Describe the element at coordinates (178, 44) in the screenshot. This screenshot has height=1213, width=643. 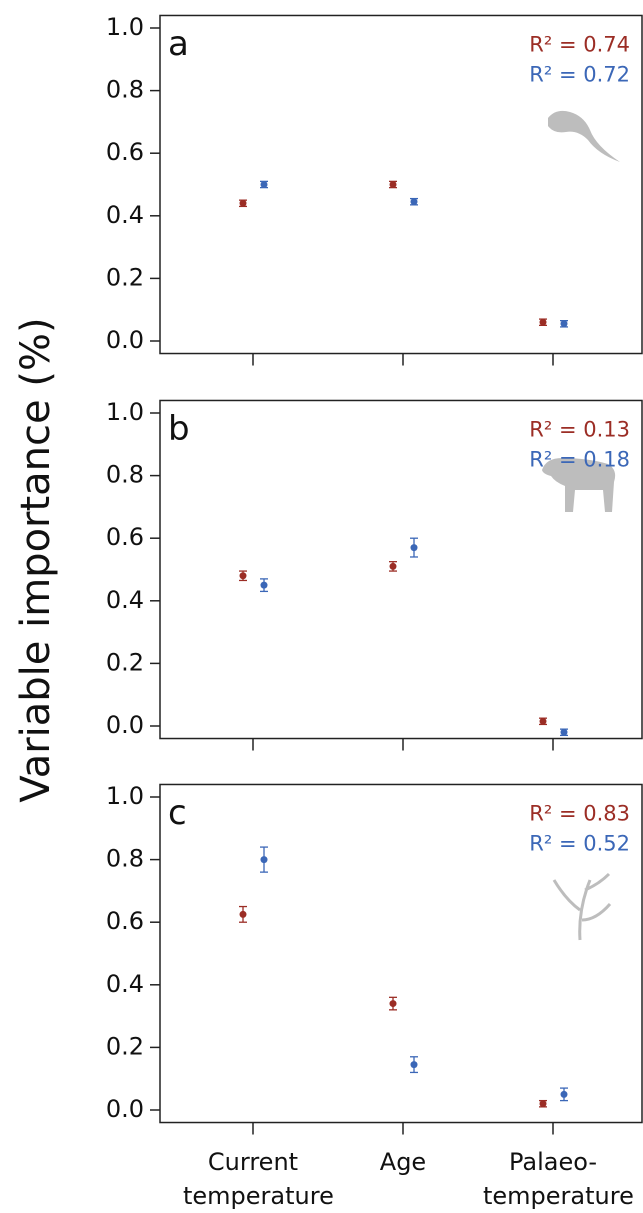
I see `panel-label: a` at that location.